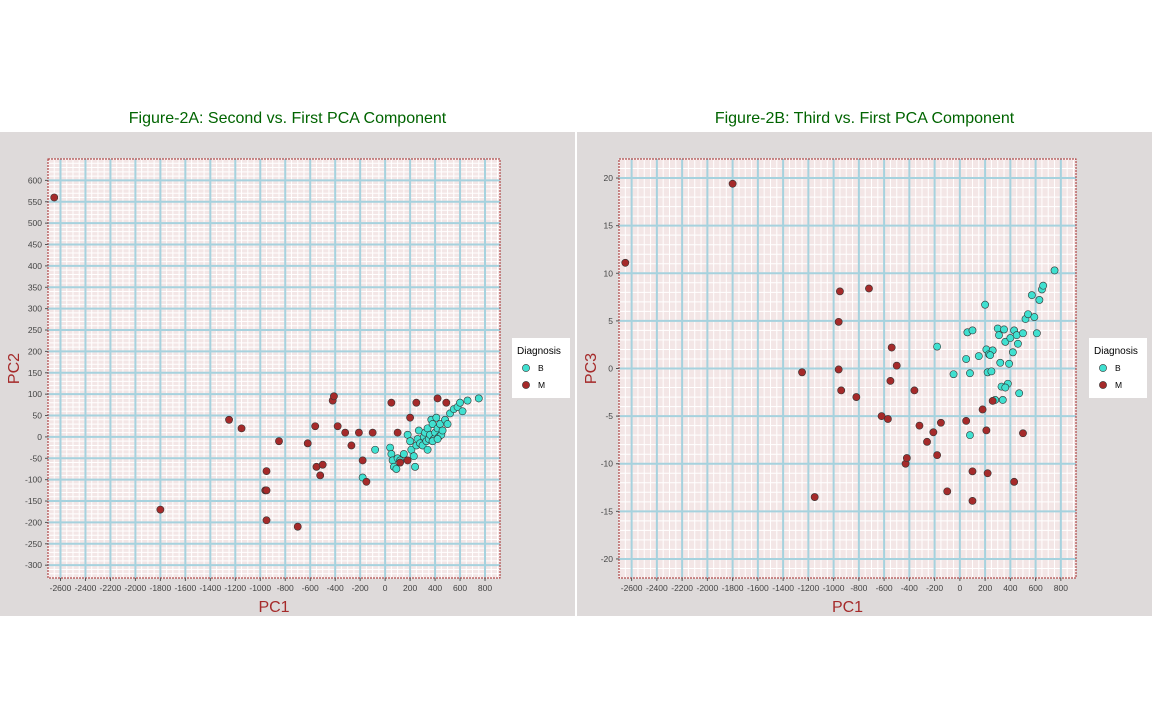 The image size is (1152, 720). Describe the element at coordinates (1036, 588) in the screenshot. I see `x-tick-label: 600` at that location.